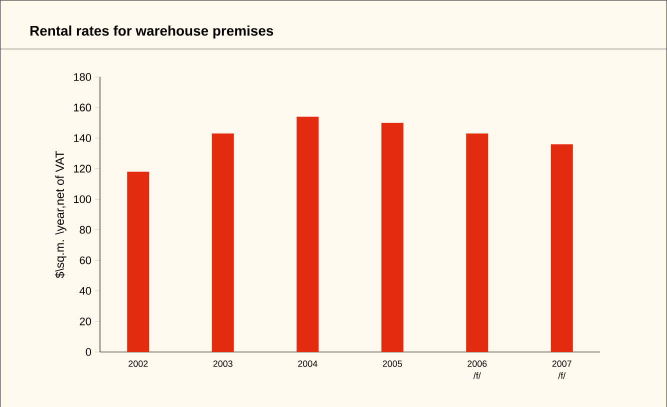  I want to click on x-tick-label: 2004, so click(308, 363).